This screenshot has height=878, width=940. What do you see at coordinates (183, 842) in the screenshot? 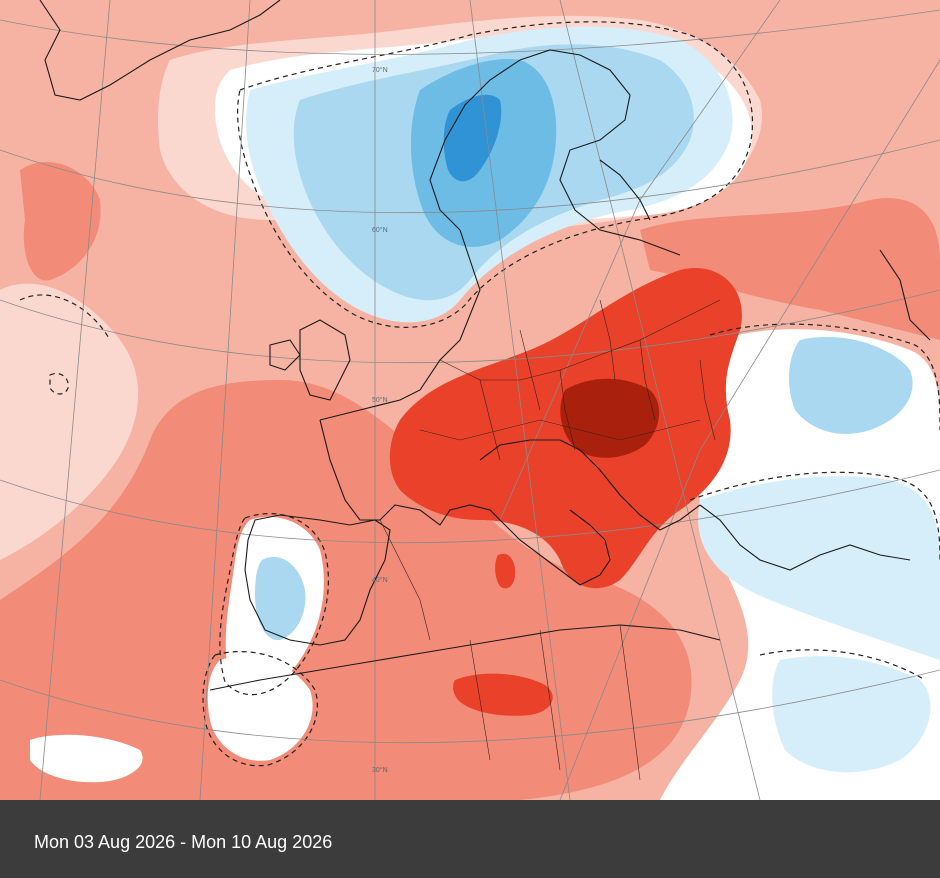
I see `date-range-caption: Mon 03 Aug 2026 - Mon 10 Aug 2026` at bounding box center [183, 842].